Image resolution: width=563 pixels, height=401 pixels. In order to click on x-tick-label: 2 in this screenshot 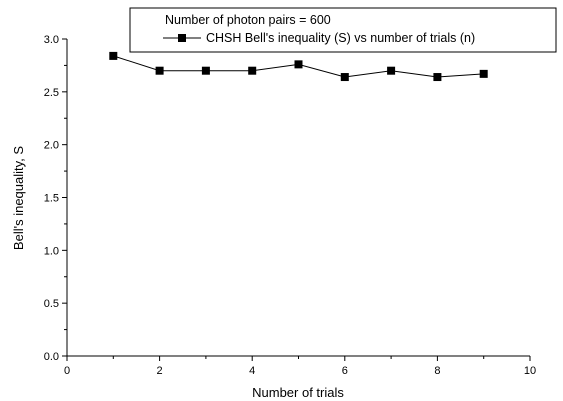, I will do `click(160, 371)`.